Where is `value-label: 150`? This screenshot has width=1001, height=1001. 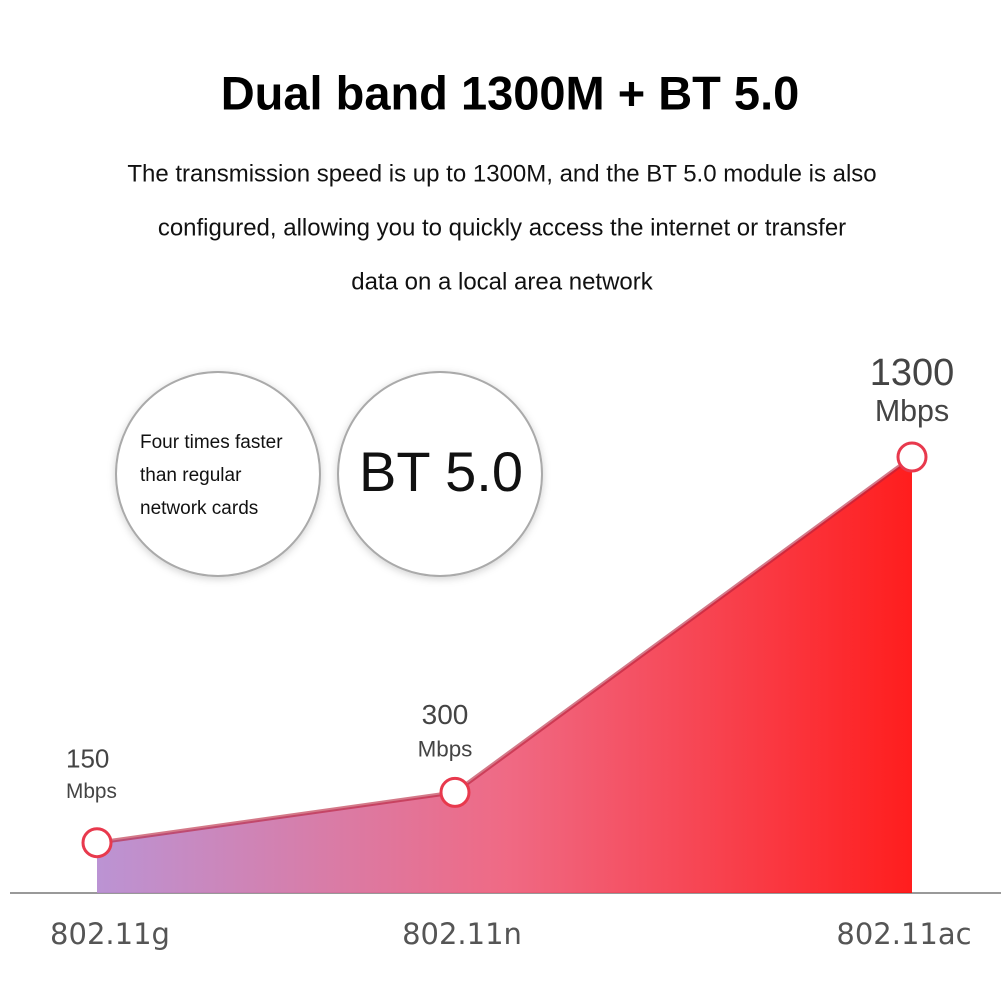
value-label: 150 is located at coordinates (87, 759).